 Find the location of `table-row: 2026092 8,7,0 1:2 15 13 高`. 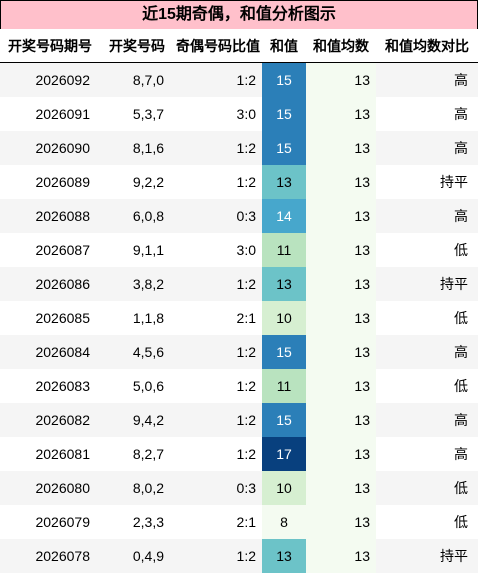

table-row: 2026092 8,7,0 1:2 15 13 高 is located at coordinates (239, 79).